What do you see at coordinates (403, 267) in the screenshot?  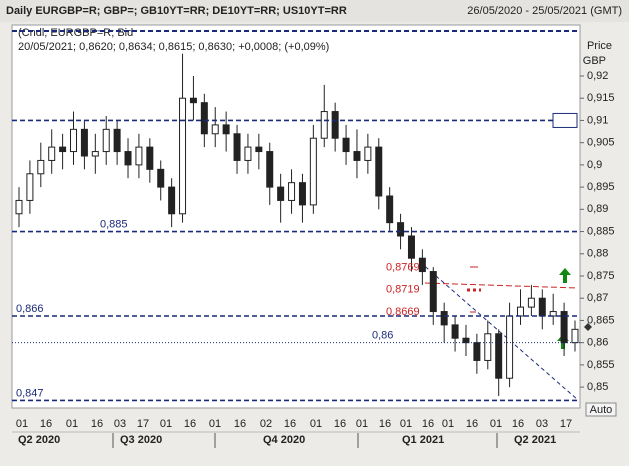 I see `annotation: 0,8769` at bounding box center [403, 267].